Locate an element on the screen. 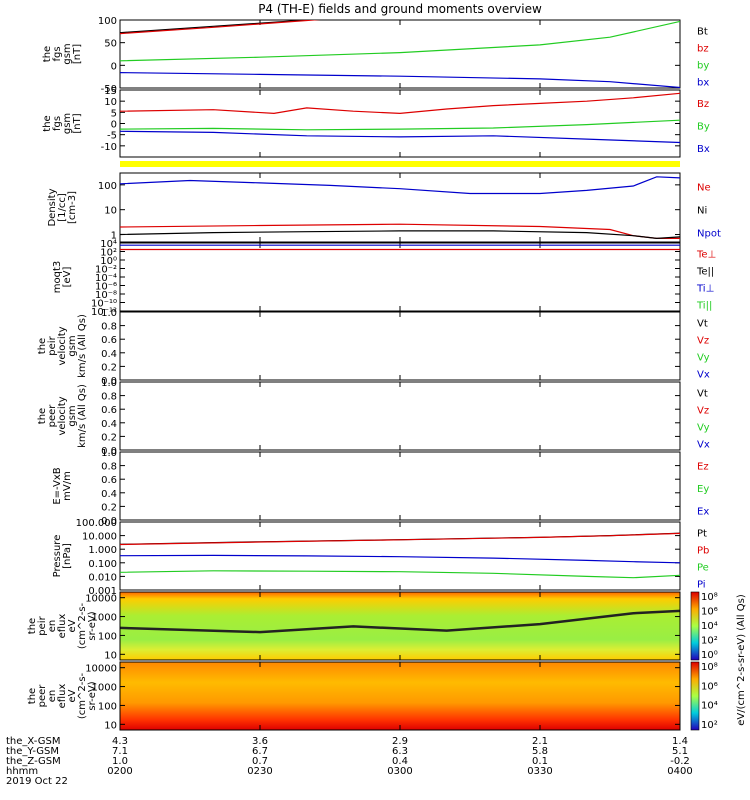  panel-efield: 1.0 0.8 0.6 0.4 0.2 0.0 E=-VxBmV/m Ez Ey Ex is located at coordinates (380, 487).